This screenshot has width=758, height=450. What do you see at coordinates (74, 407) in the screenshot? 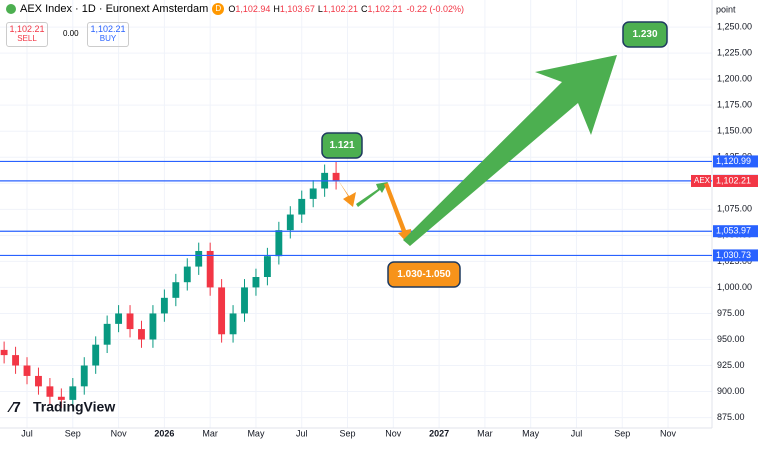
I see `logo-text: TradingView` at bounding box center [74, 407].